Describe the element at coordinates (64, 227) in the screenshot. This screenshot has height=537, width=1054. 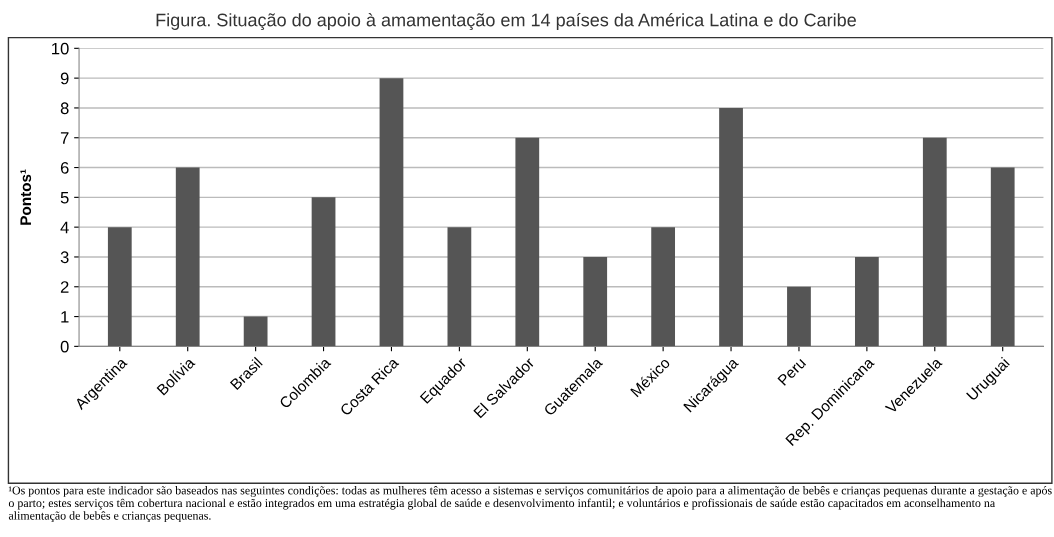
I see `y-tick-label: 4` at that location.